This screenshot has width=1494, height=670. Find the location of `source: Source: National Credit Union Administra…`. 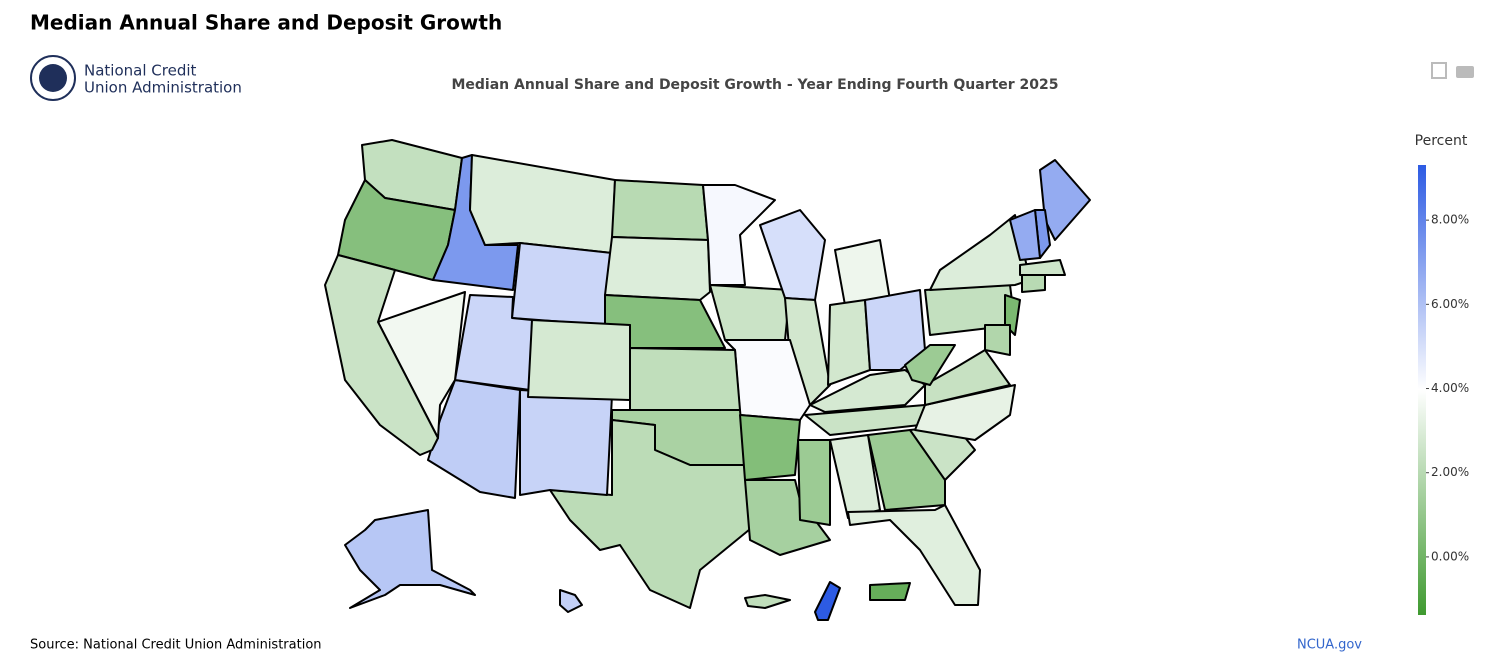

source: Source: National Credit Union Administra… is located at coordinates (176, 645).